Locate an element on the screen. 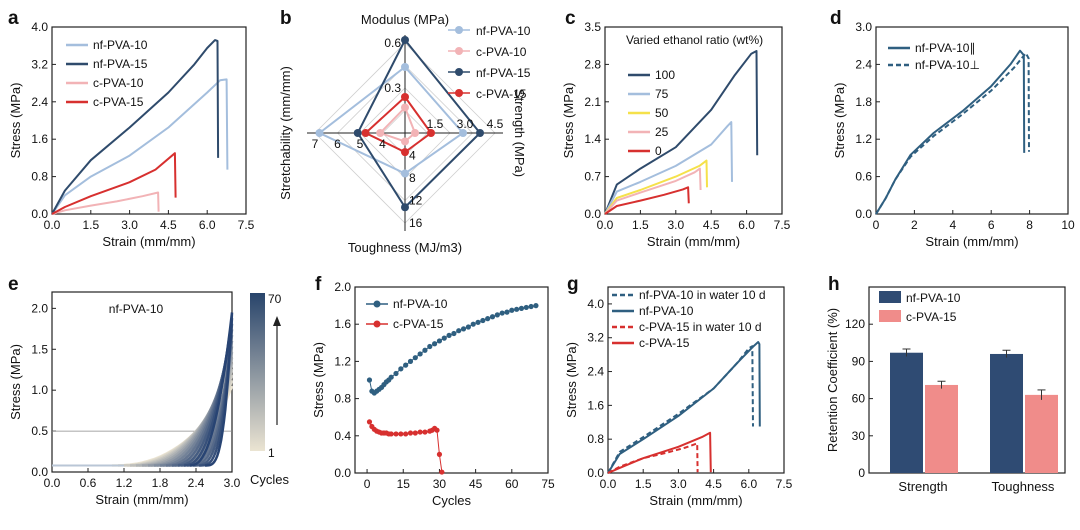  colorbar-max: 70 is located at coordinates (275, 299).